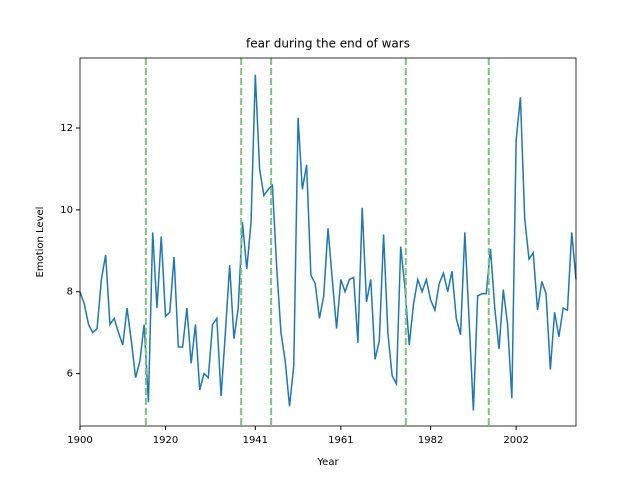  What do you see at coordinates (70, 374) in the screenshot?
I see `y-tick-label: 6` at bounding box center [70, 374].